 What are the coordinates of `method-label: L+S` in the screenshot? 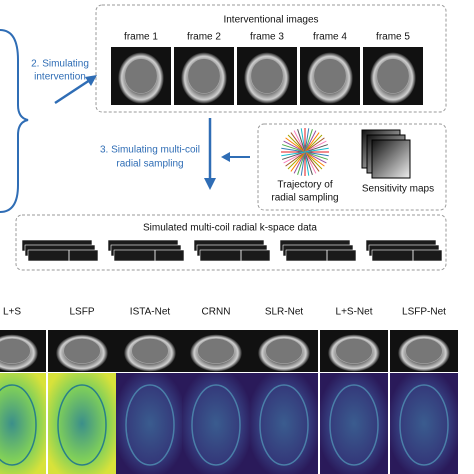 It's located at (12, 312).